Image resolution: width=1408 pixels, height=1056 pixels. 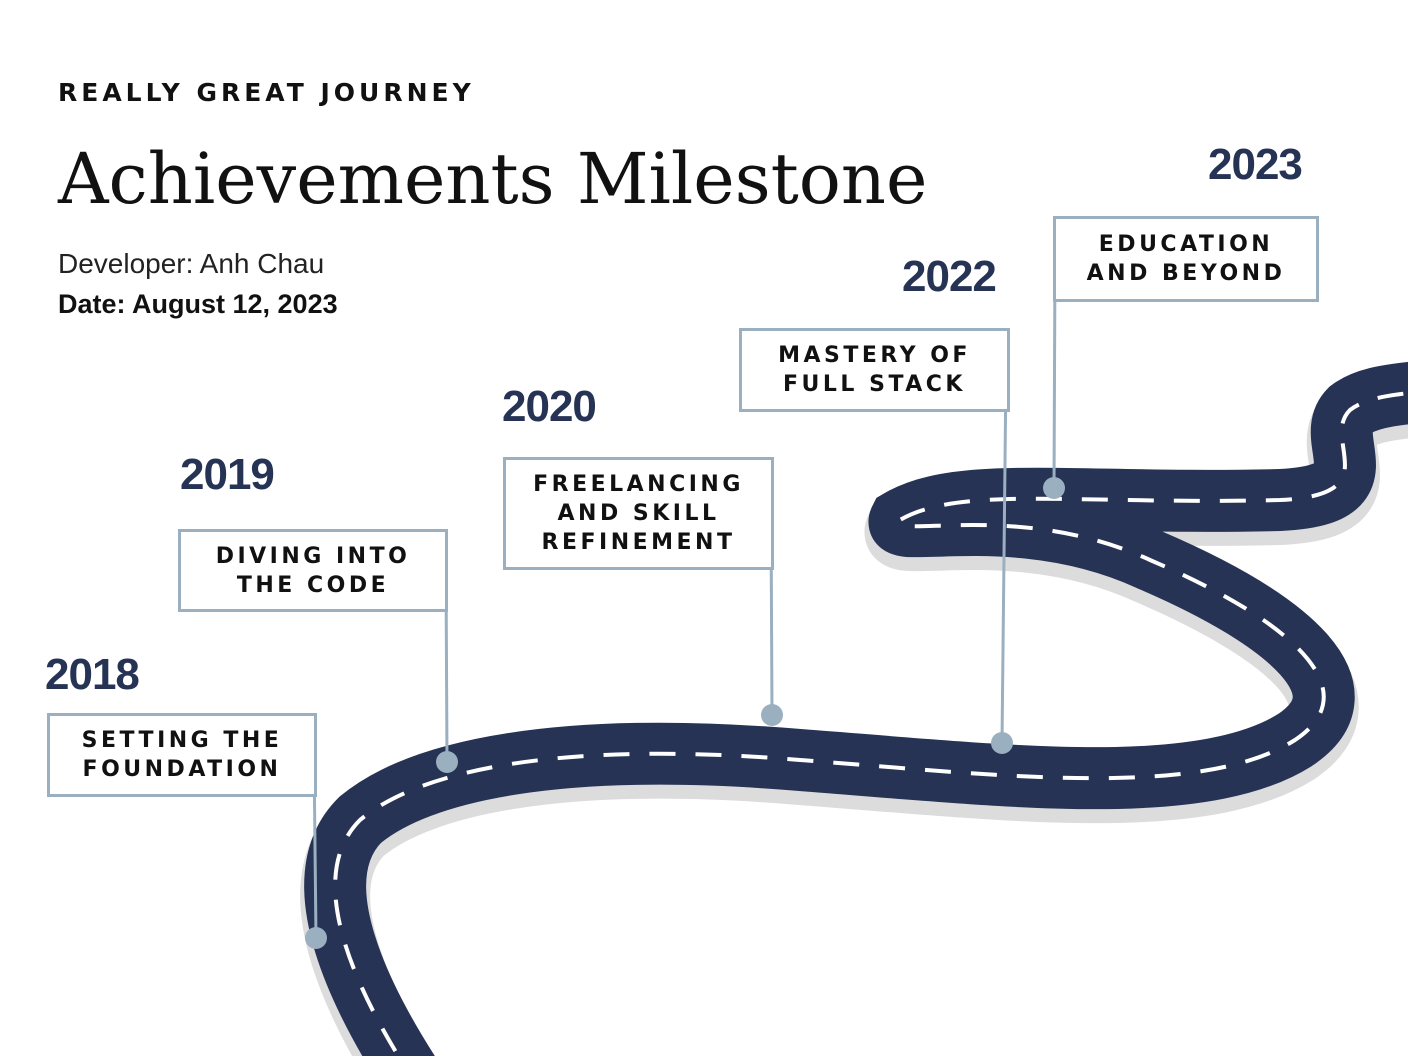 I want to click on label-2019: DIVING INTO THE CODE, so click(x=313, y=570).